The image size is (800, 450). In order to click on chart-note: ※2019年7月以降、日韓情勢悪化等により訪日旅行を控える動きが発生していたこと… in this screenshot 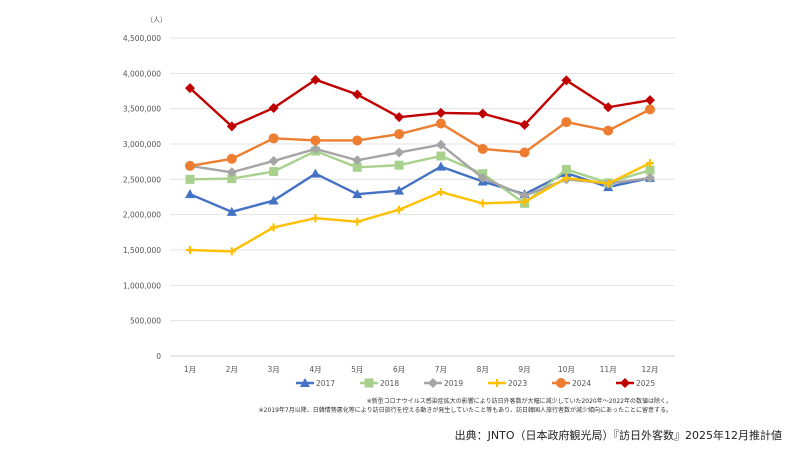, I will do `click(465, 410)`.